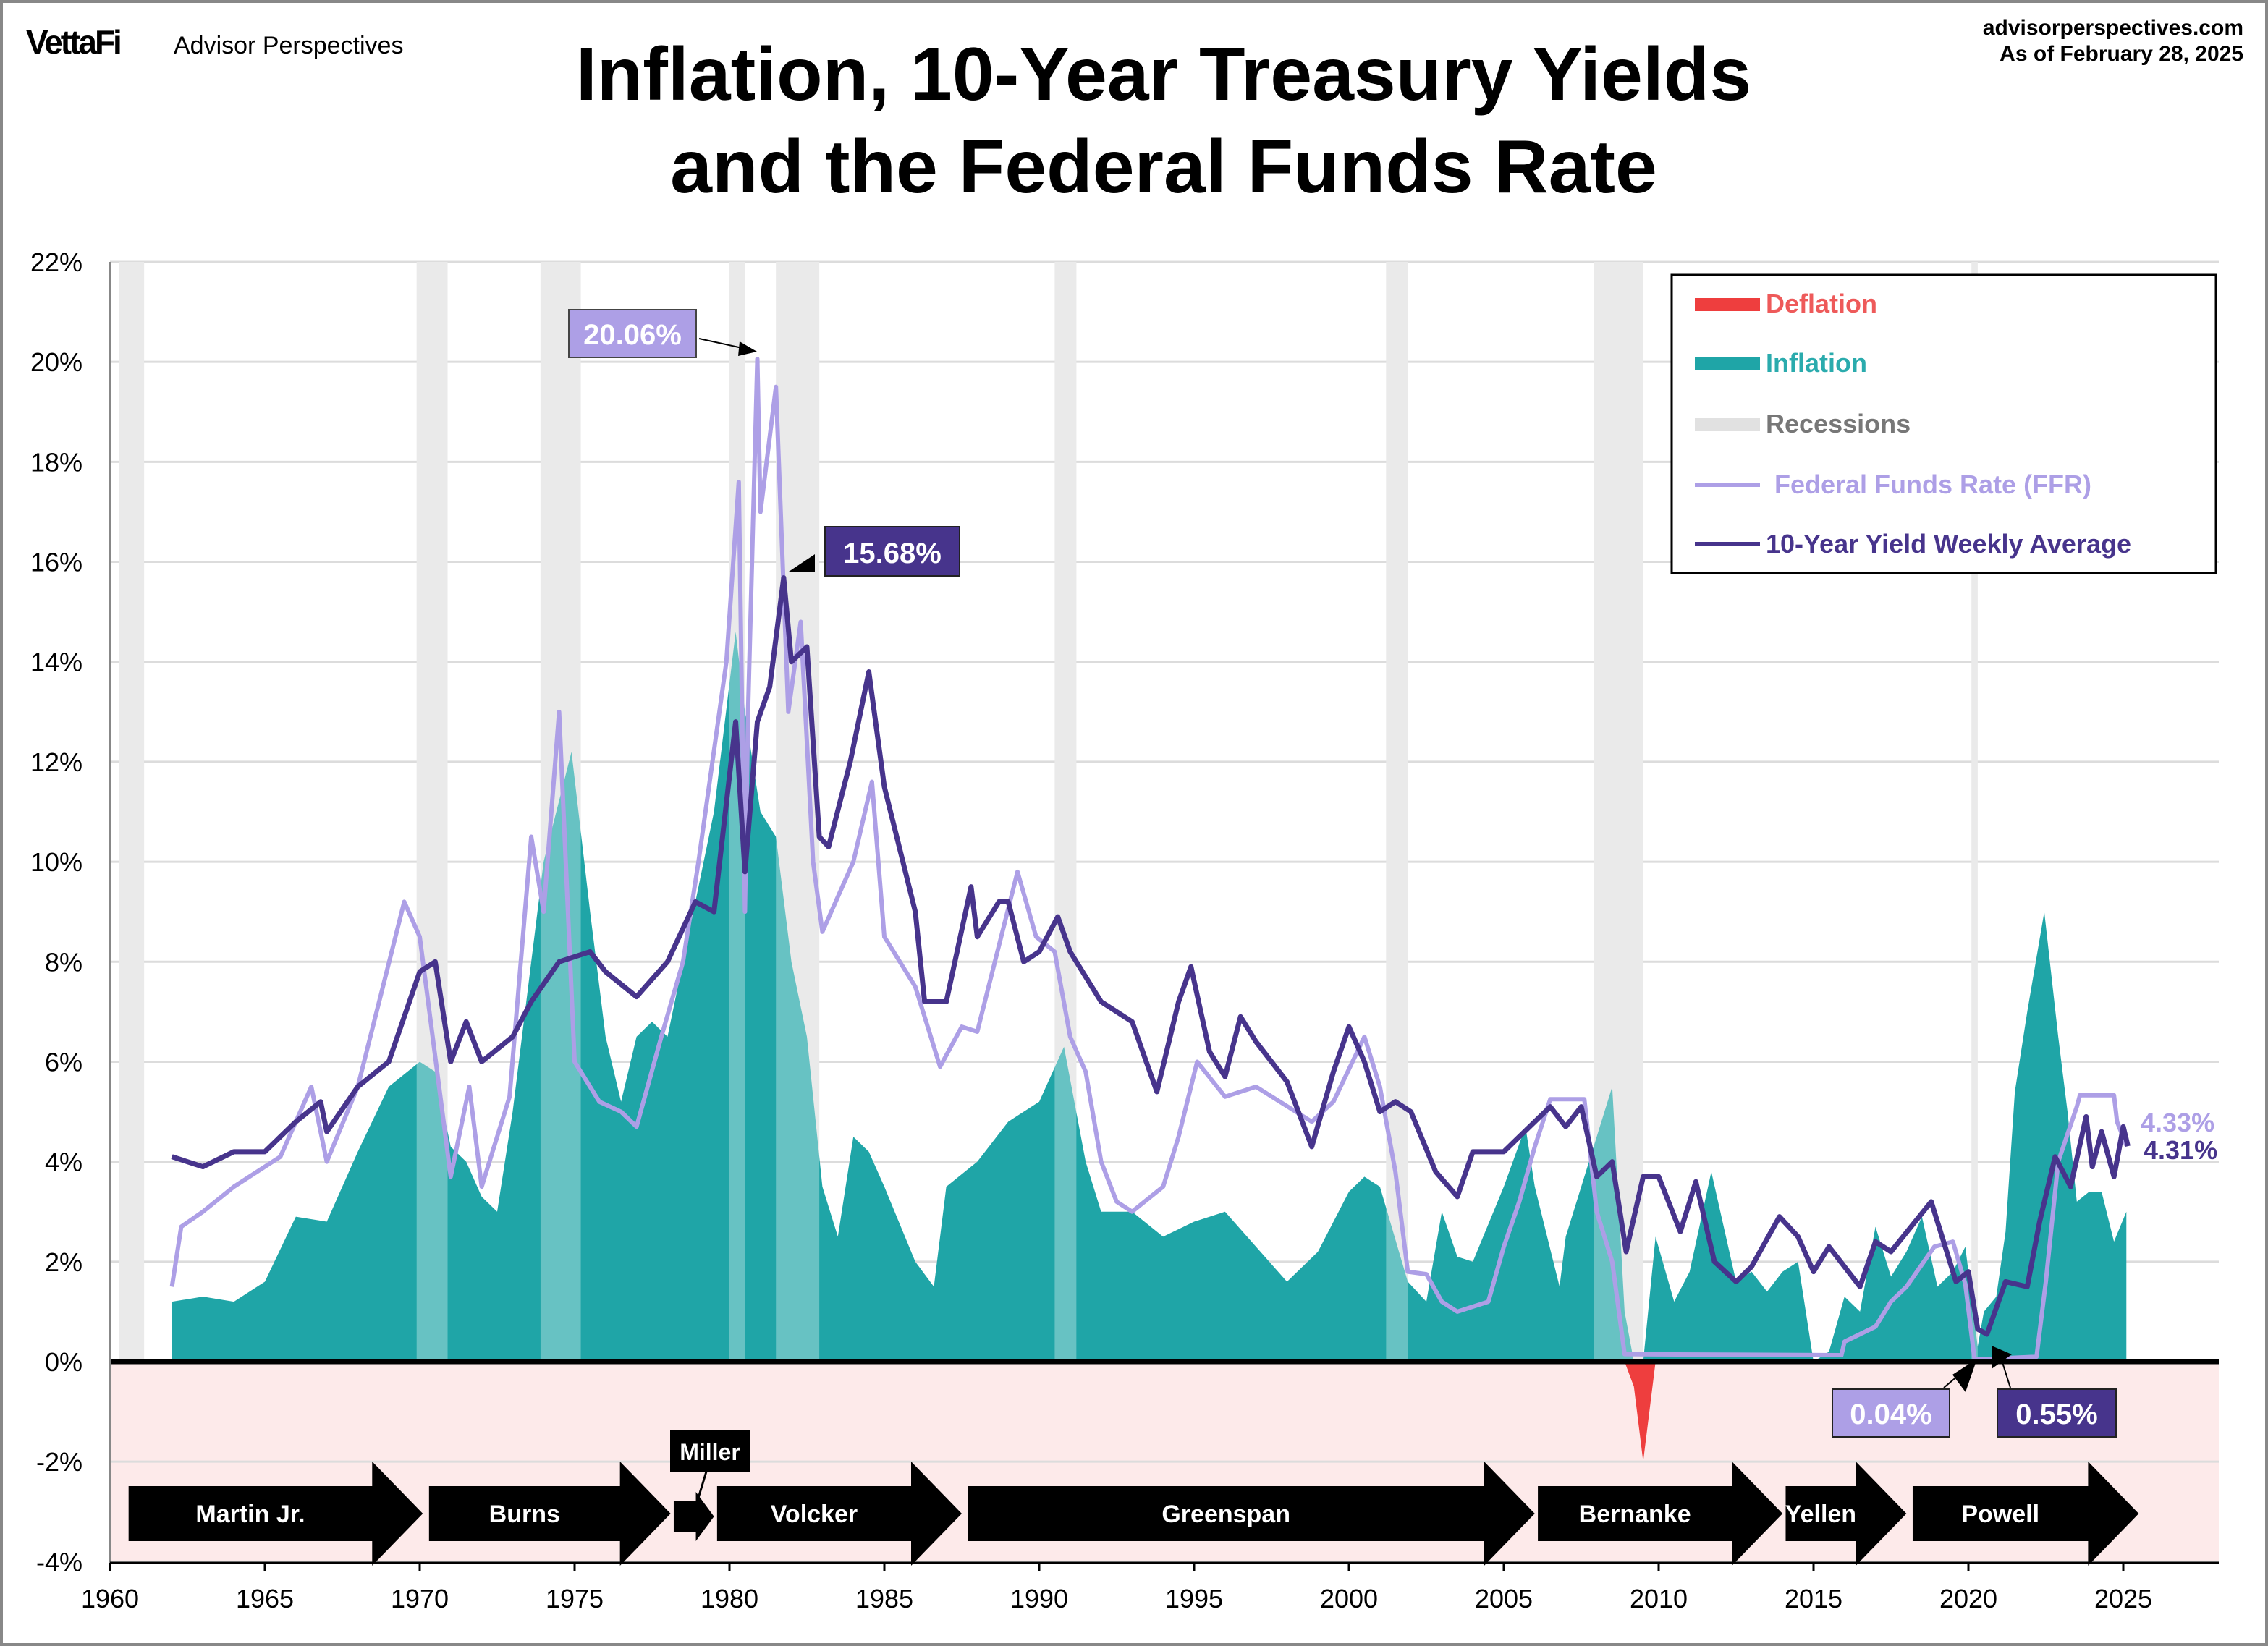 This screenshot has width=2268, height=1646. I want to click on annotation-ffr-peak: 20.06%, so click(662, 333).